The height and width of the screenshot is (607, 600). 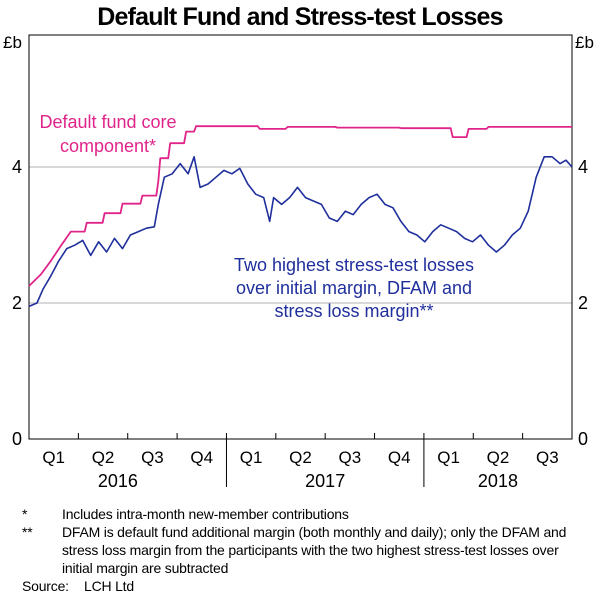 What do you see at coordinates (498, 481) in the screenshot?
I see `x-year-label-2018: 2018` at bounding box center [498, 481].